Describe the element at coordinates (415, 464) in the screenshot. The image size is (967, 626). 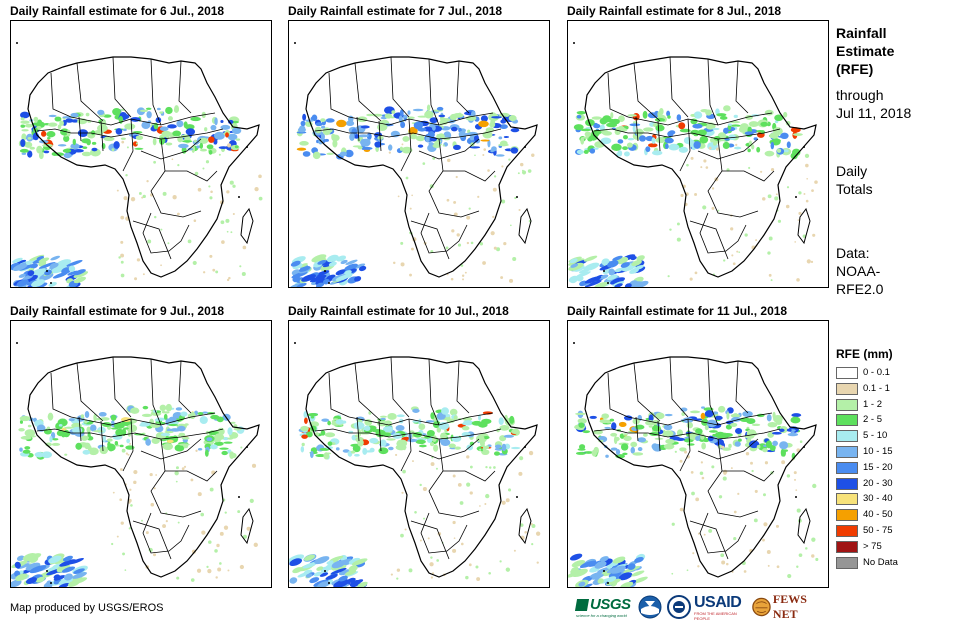
I see `africa-map-svg` at that location.